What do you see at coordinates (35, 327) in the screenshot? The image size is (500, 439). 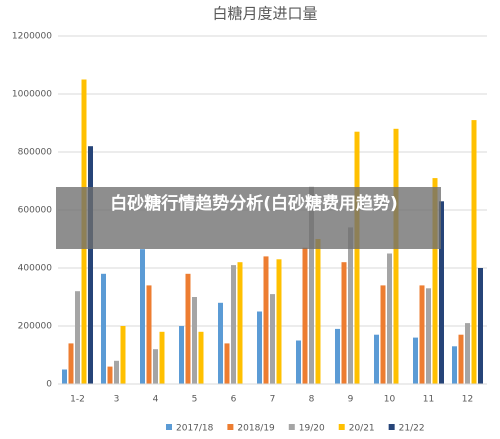 I see `y-tick-label: 200000` at bounding box center [35, 327].